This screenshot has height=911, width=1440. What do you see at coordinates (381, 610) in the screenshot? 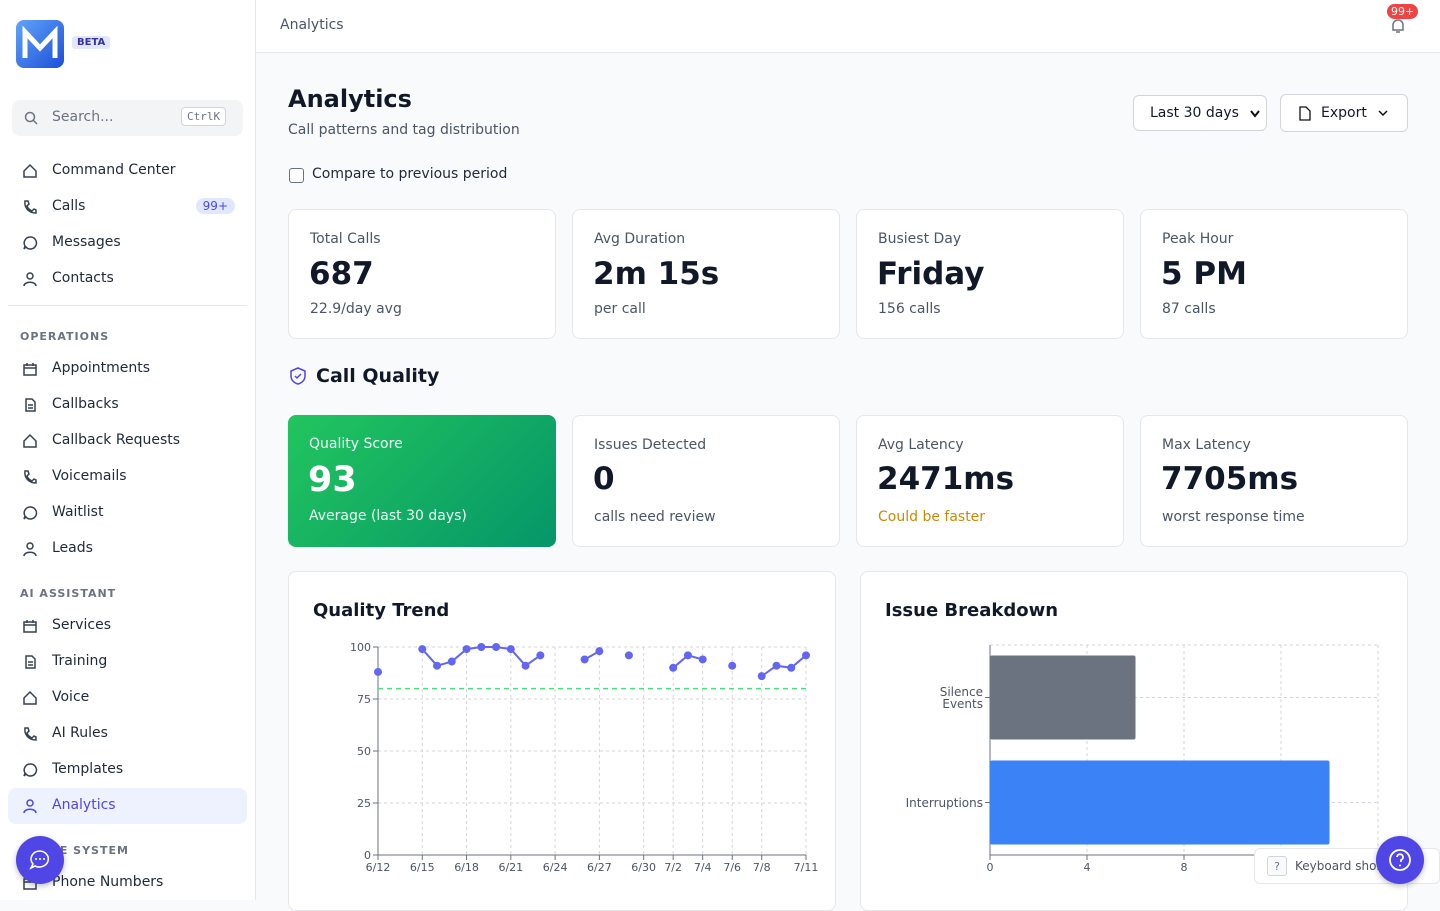
I see `chart-title: Quality Trend` at bounding box center [381, 610].